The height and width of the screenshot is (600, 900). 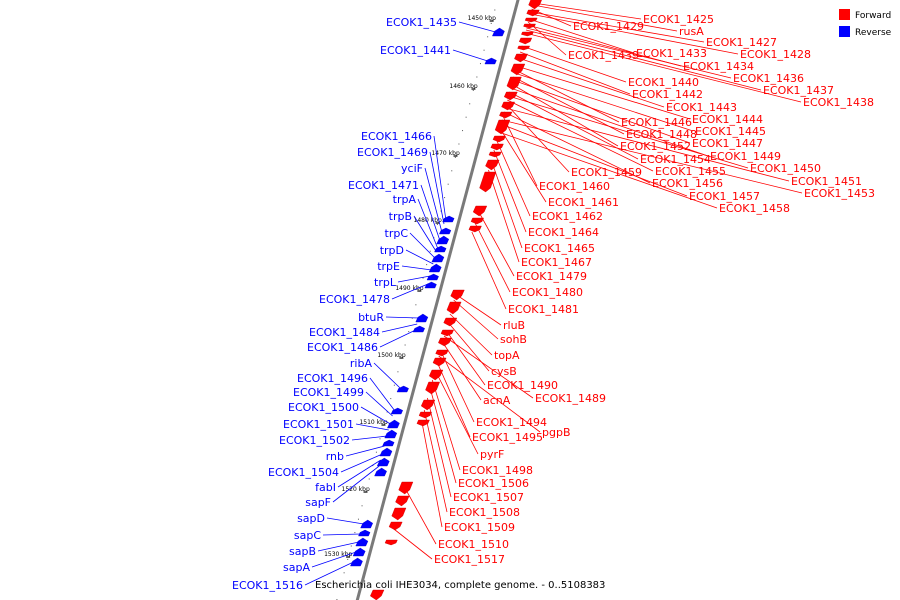 What do you see at coordinates (296, 567) in the screenshot?
I see `reverse-gene-label-text: sapA` at bounding box center [296, 567].